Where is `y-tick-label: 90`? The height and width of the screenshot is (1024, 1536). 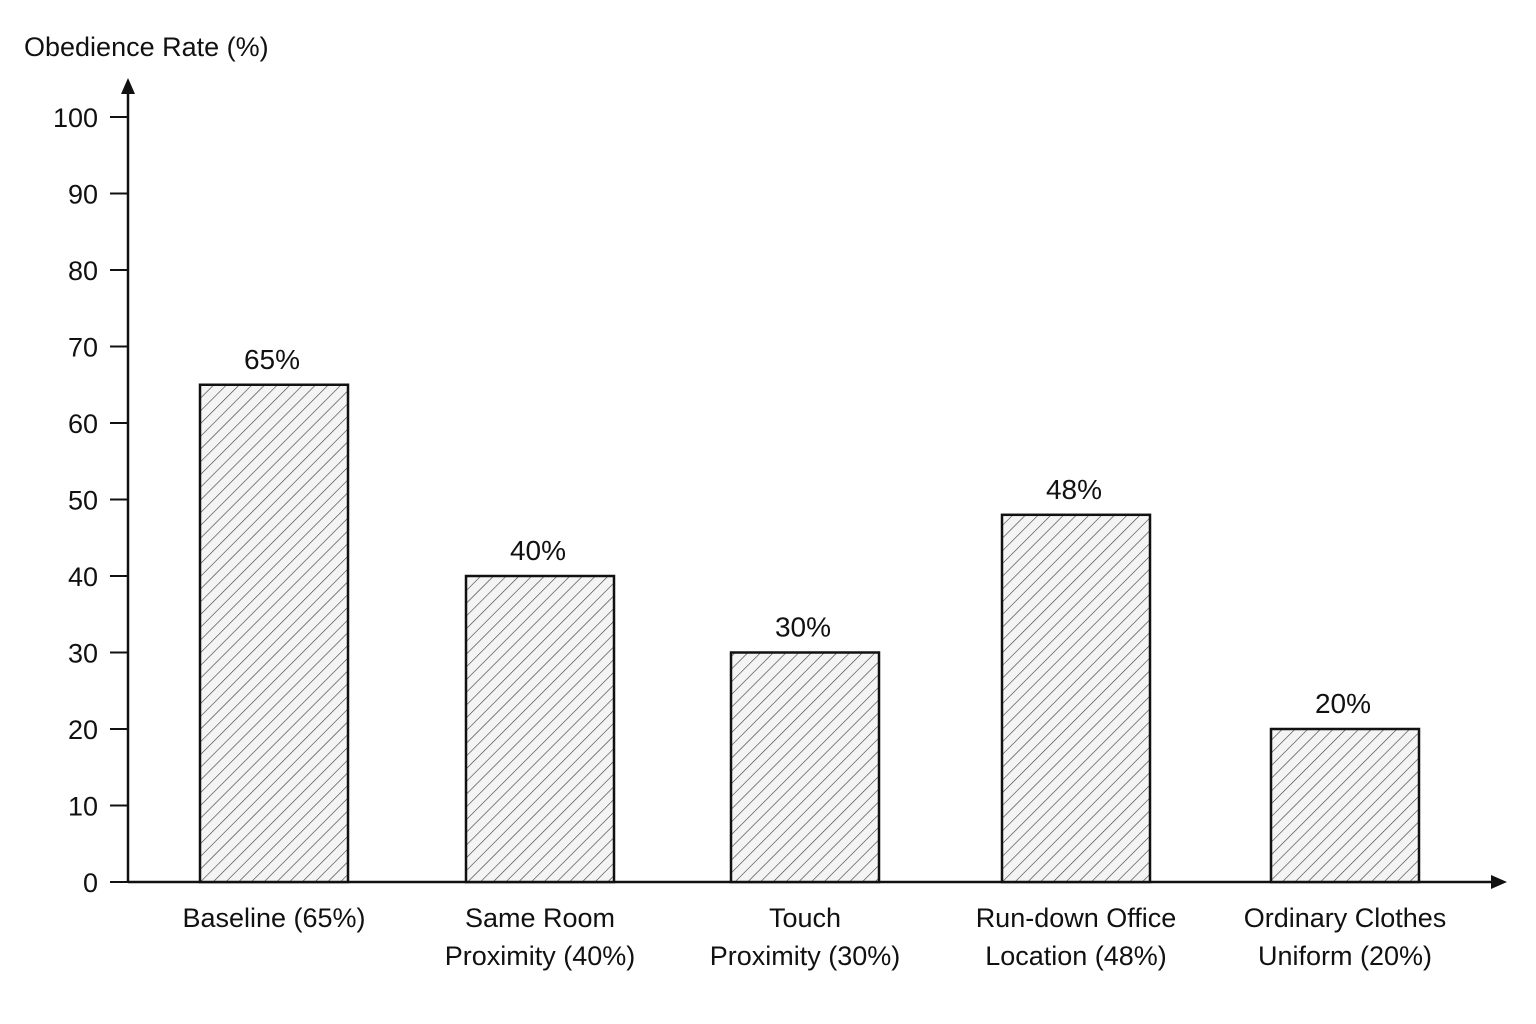
y-tick-label: 90 is located at coordinates (83, 195).